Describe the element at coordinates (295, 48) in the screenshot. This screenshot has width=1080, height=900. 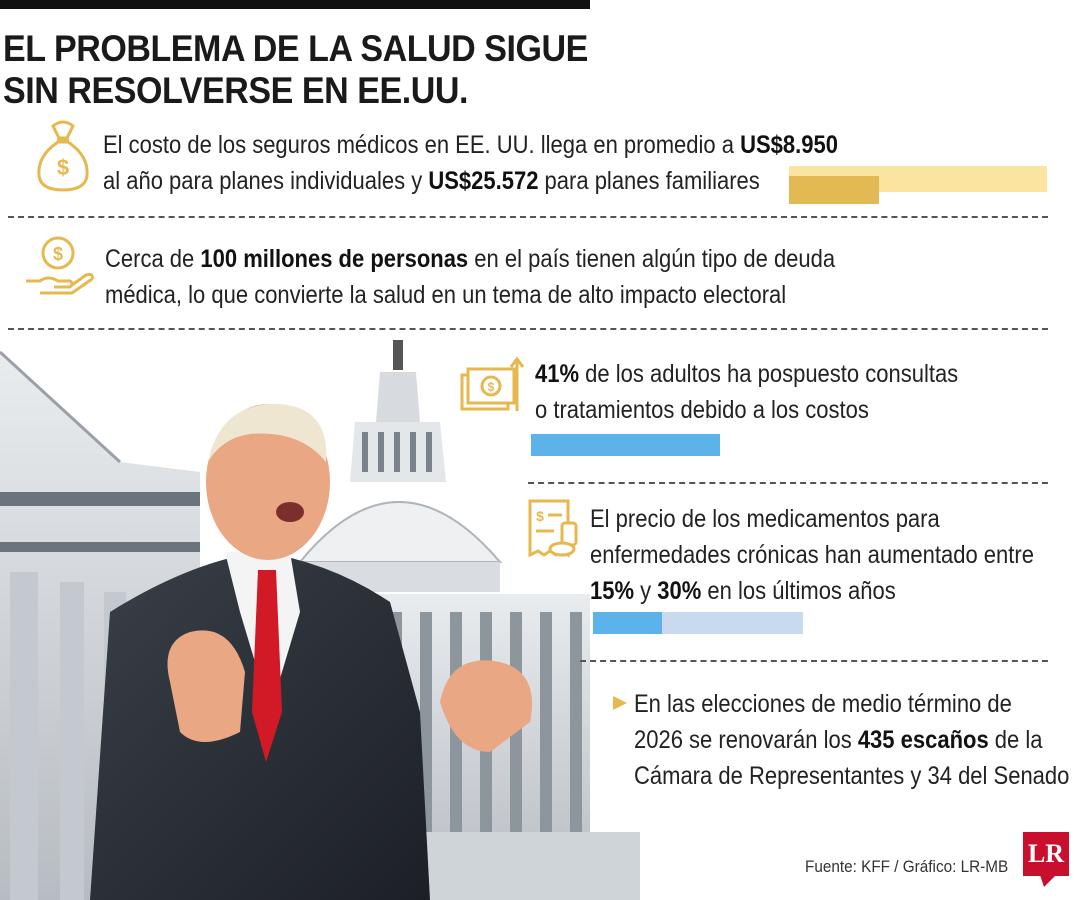
I see `title-line-1: EL PROBLEMA DE LA SALUD SIGUE` at that location.